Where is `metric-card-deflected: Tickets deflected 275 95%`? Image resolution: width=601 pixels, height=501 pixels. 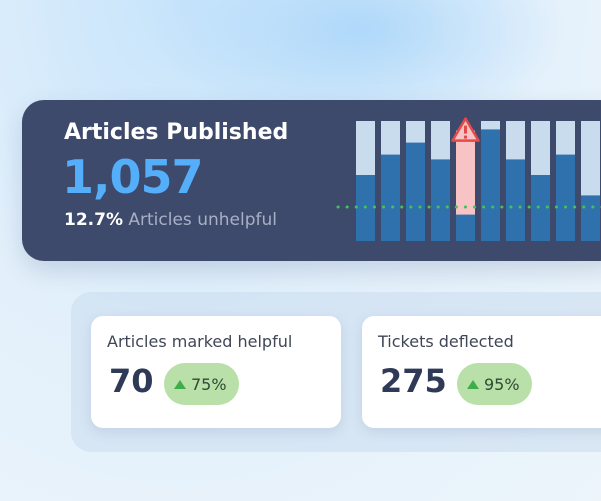
metric-card-deflected: Tickets deflected 275 95% is located at coordinates (481, 372).